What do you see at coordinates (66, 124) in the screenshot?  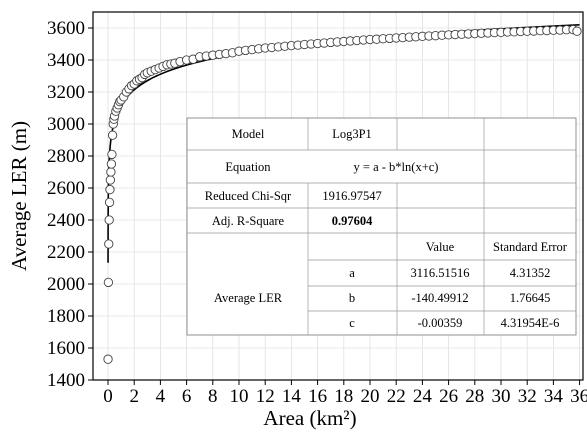 I see `y-tick-label-8: 3000` at bounding box center [66, 124].